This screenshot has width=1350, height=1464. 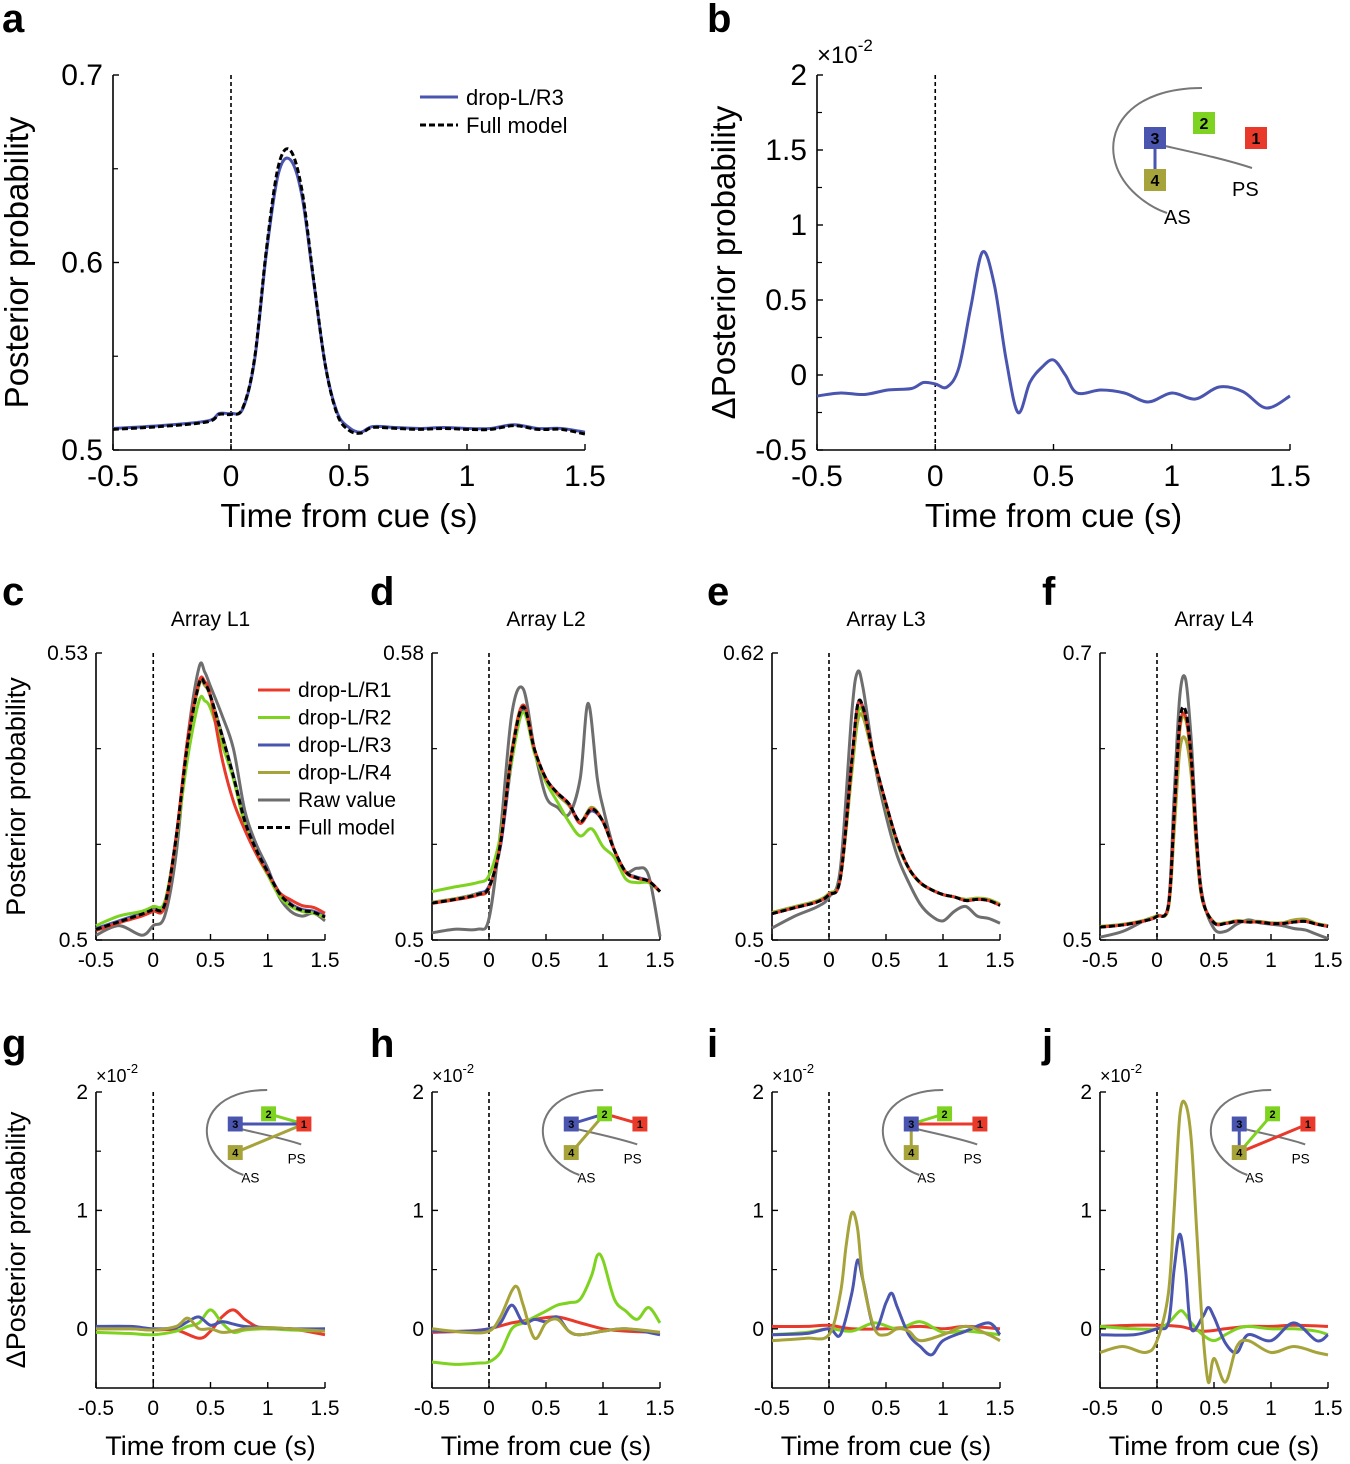 What do you see at coordinates (13, 592) in the screenshot?
I see `panel-label-c: c` at bounding box center [13, 592].